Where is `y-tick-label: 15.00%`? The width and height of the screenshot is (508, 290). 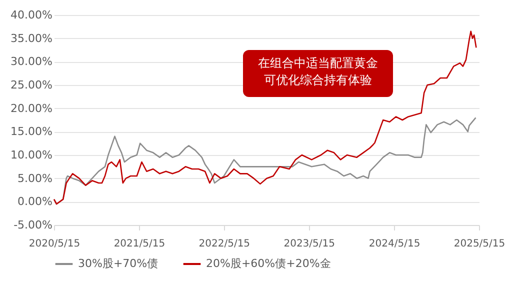
y-tick-label: 15.00% is located at coordinates (31, 131).